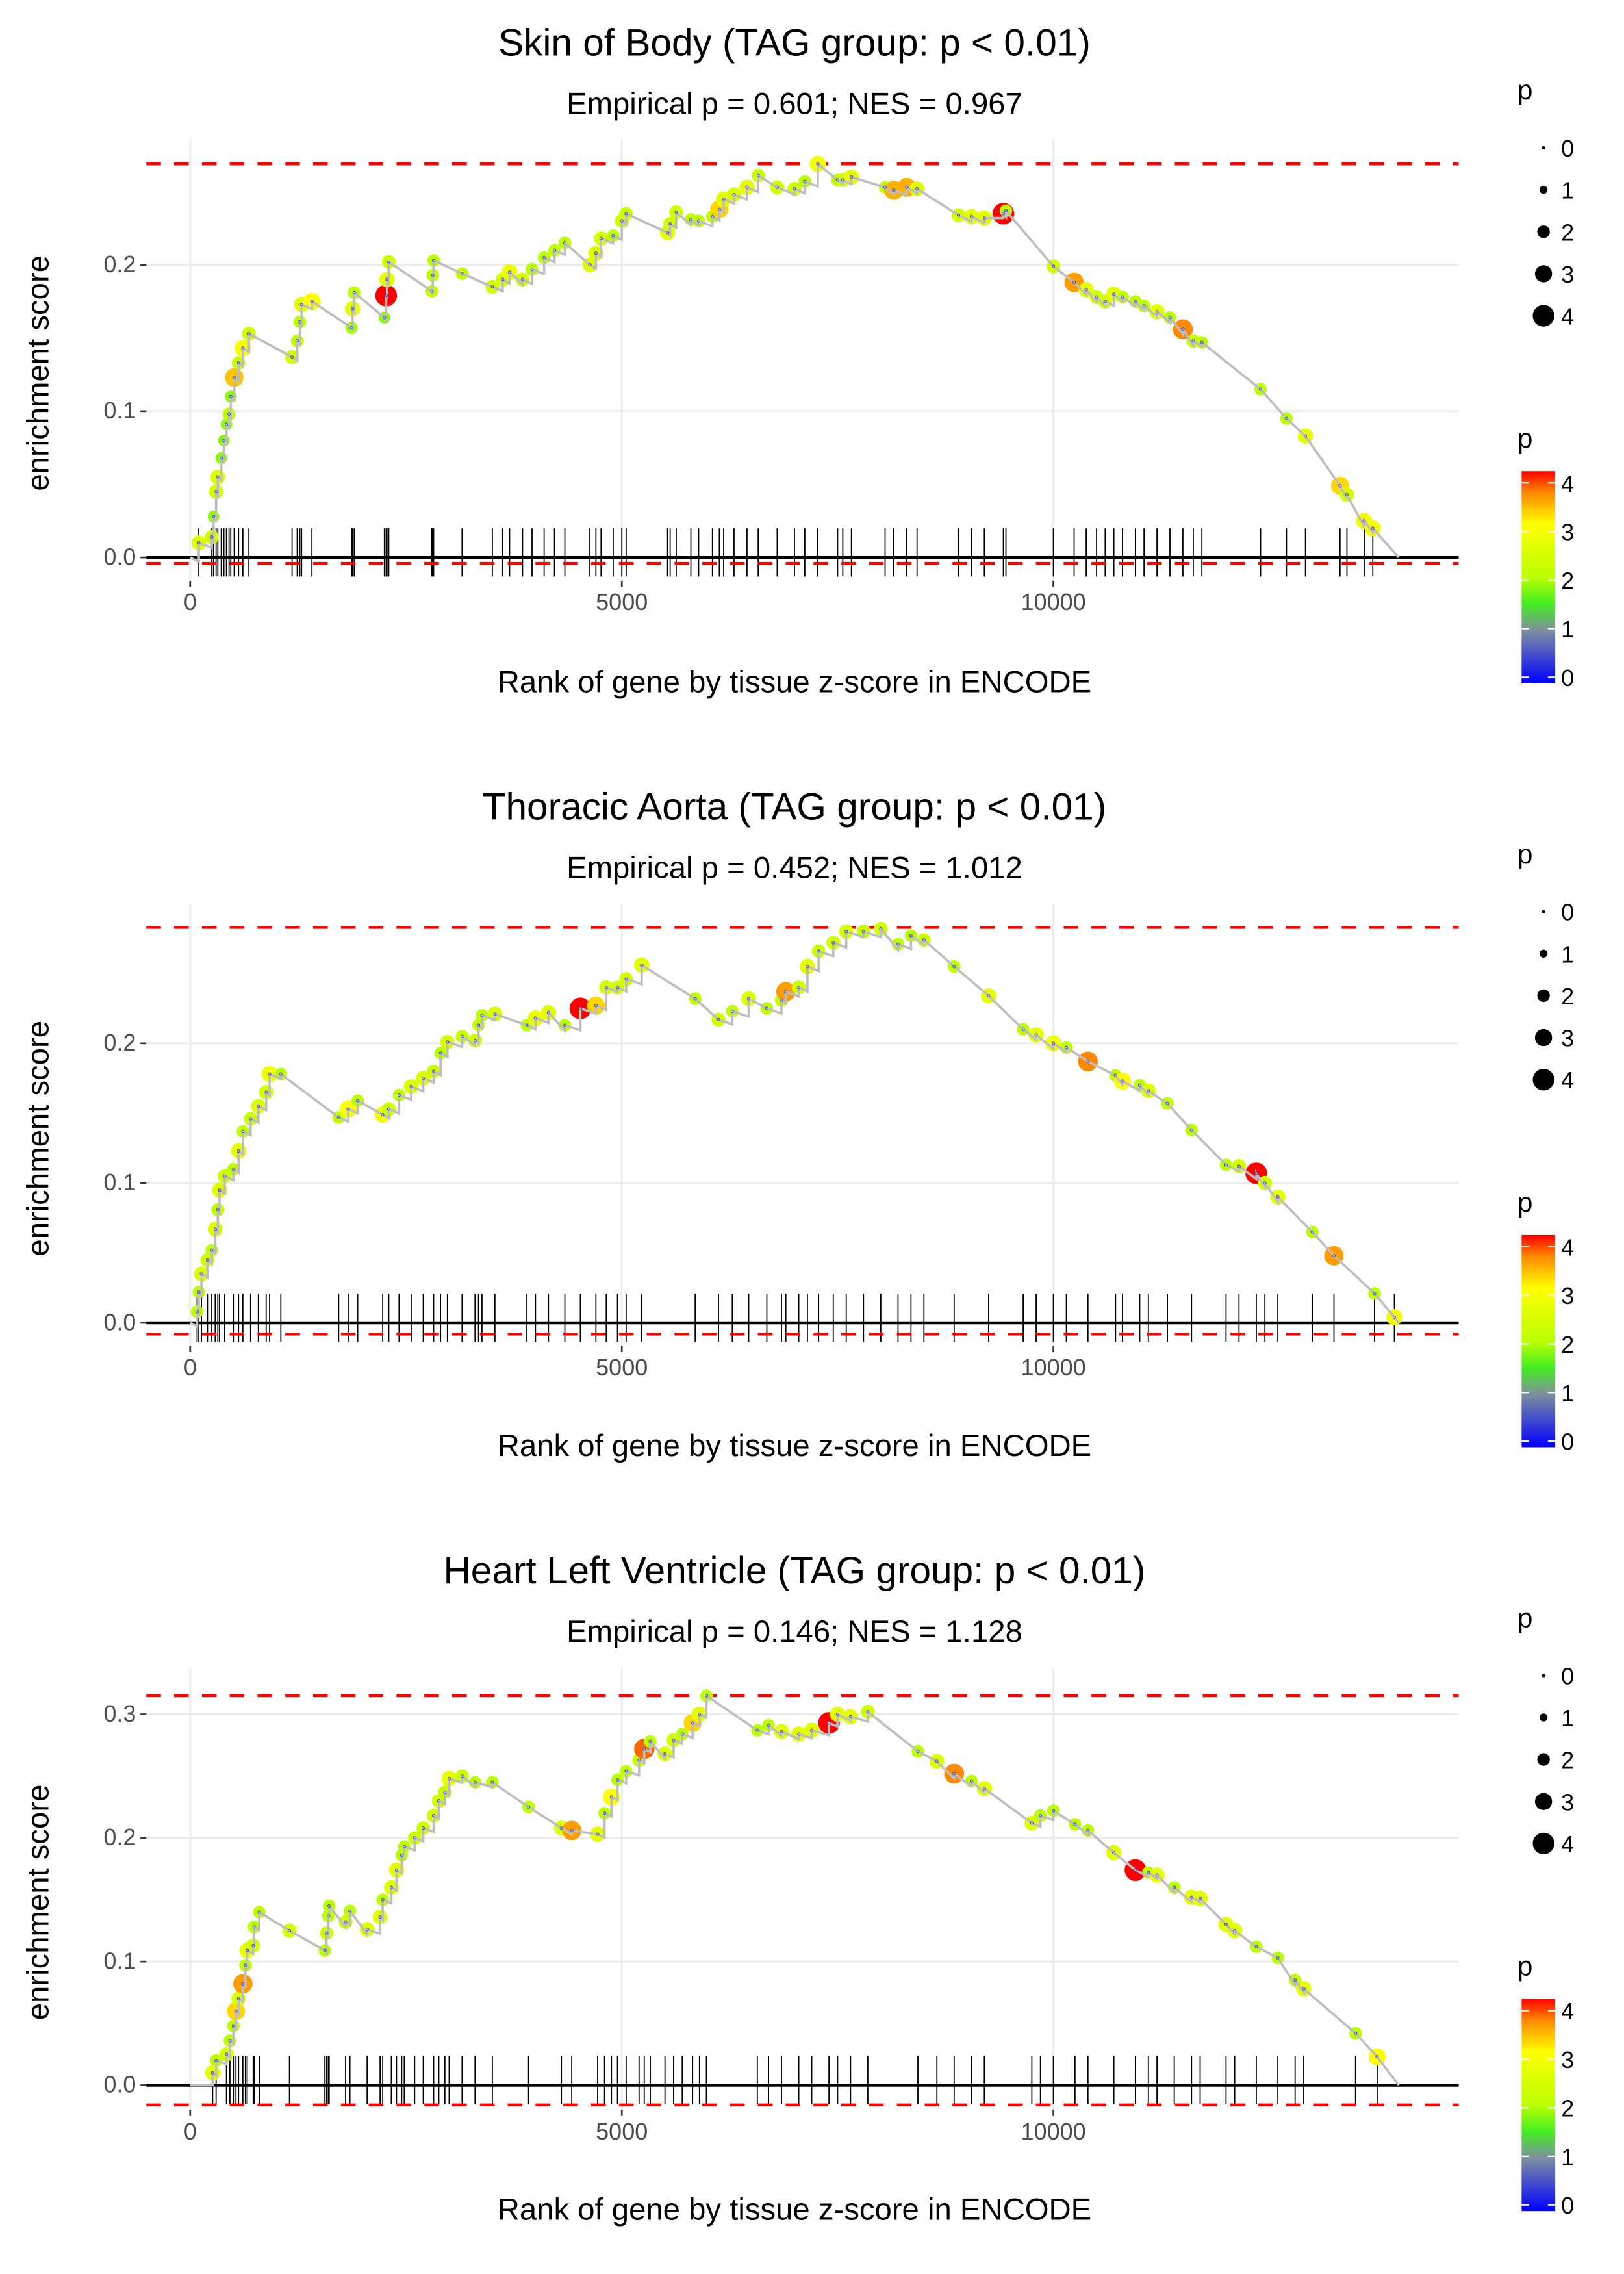  Describe the element at coordinates (1567, 190) in the screenshot. I see `size-legend-label: 1` at that location.